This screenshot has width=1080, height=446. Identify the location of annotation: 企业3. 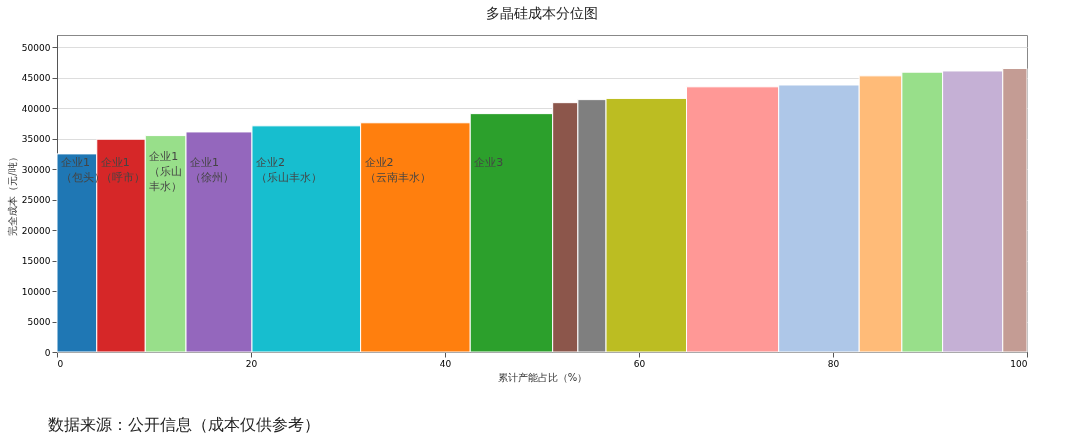
(489, 162).